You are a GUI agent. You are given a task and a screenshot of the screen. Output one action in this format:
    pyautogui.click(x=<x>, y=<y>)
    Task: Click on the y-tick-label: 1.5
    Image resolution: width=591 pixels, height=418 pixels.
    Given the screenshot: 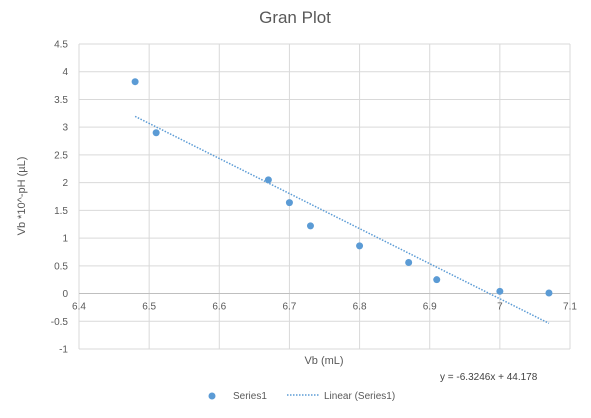 What is the action you would take?
    pyautogui.click(x=61, y=211)
    